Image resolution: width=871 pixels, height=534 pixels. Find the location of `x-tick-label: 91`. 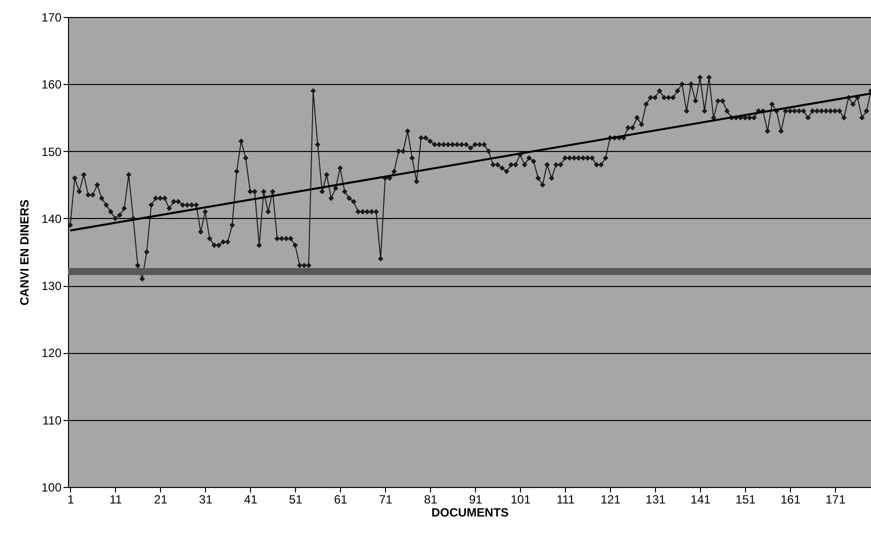

x-tick-label: 91 is located at coordinates (475, 499).